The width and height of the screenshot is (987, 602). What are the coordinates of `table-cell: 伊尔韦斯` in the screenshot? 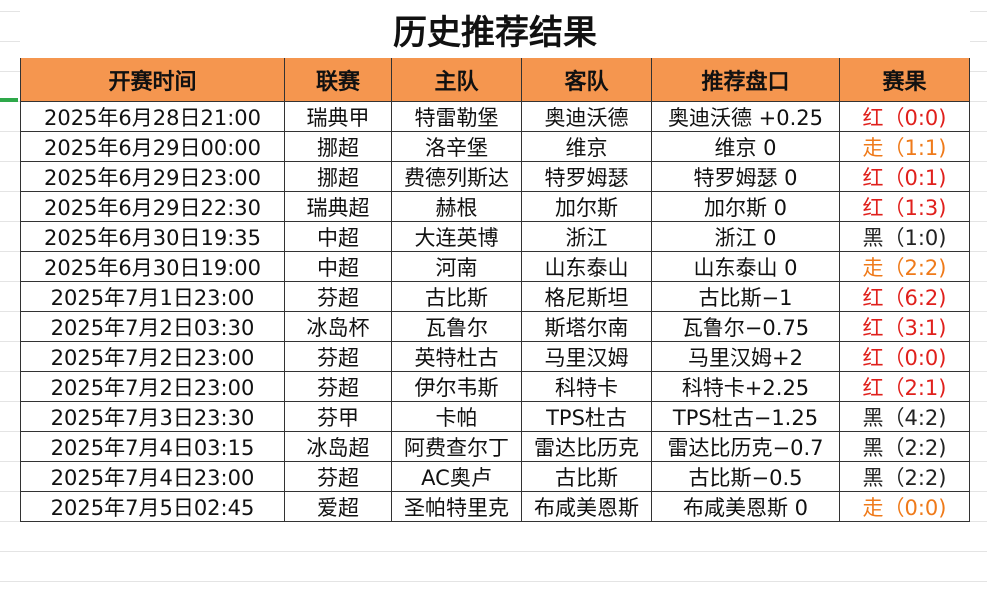 It's located at (457, 387).